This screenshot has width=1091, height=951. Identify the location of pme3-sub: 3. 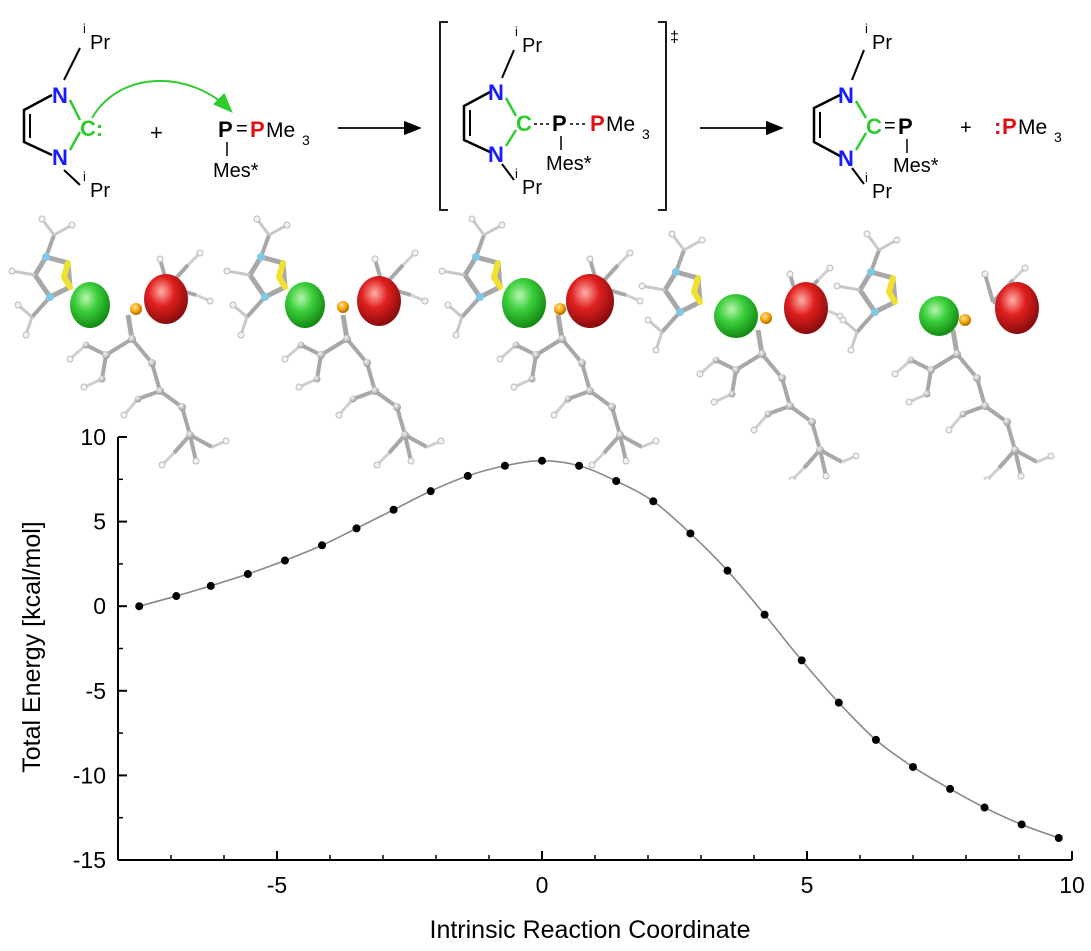
(306, 140).